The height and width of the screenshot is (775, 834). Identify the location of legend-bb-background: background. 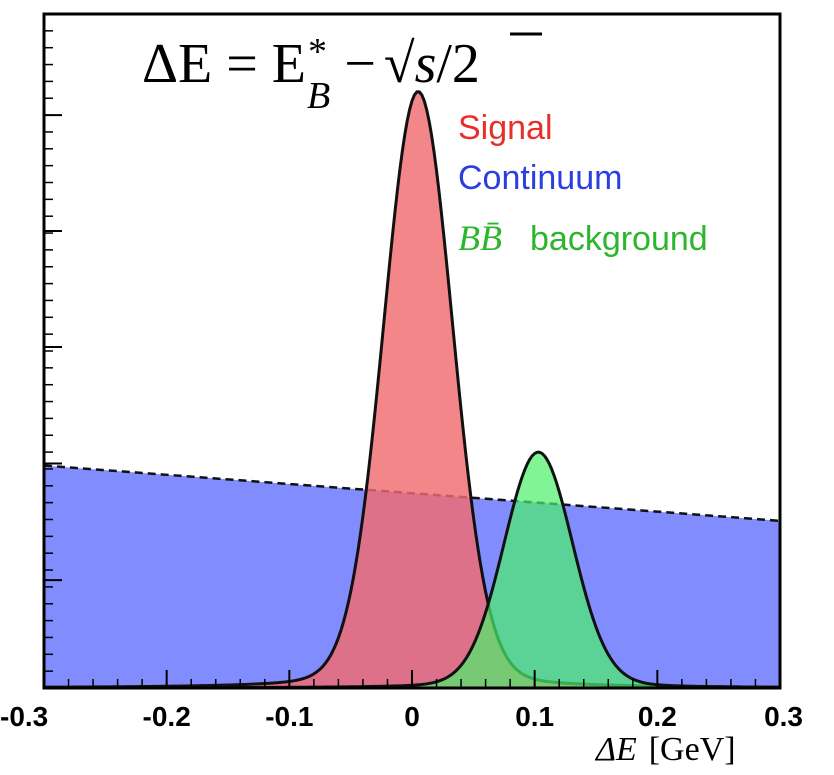
(619, 239).